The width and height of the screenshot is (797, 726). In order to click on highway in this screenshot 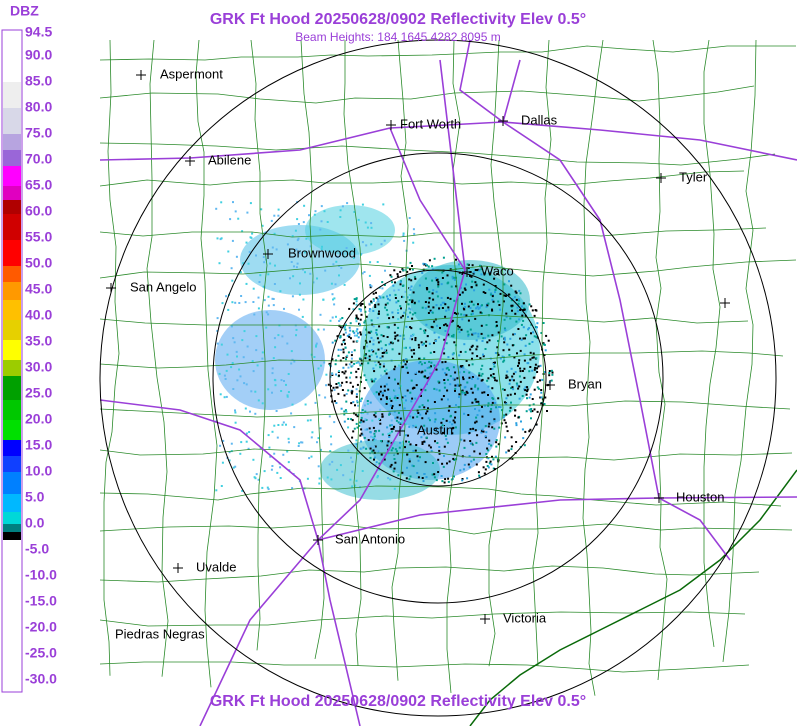, I will do `click(209, 470)`.